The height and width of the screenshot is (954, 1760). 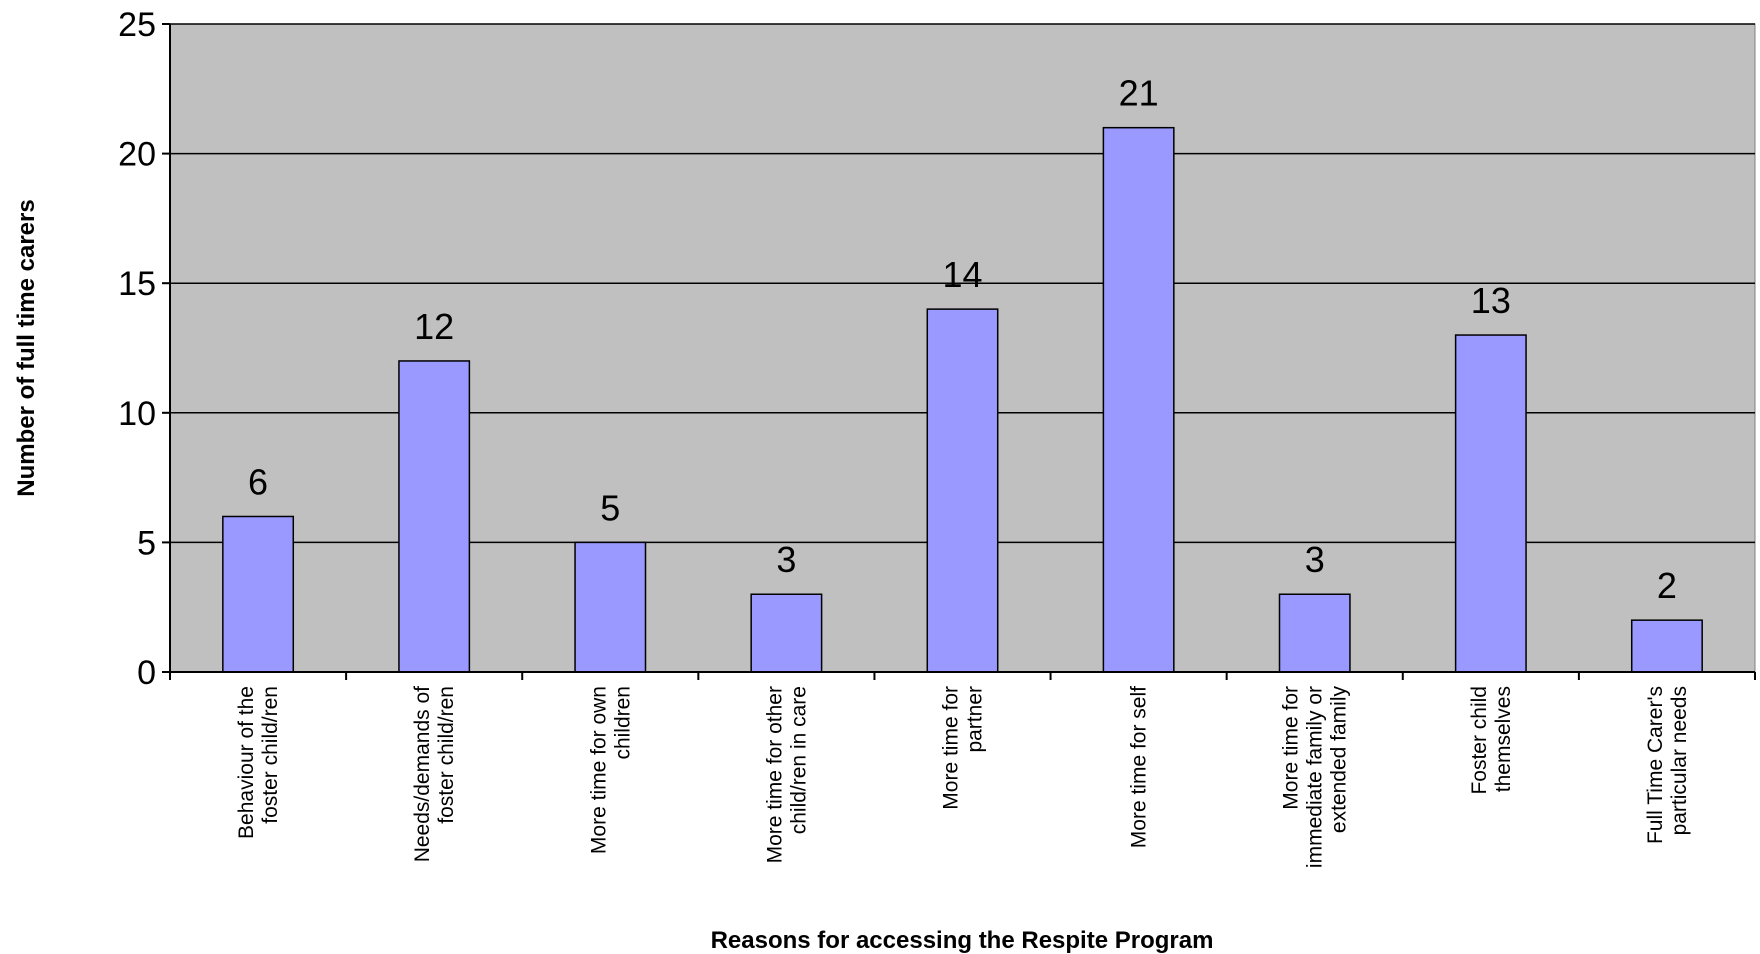 What do you see at coordinates (246, 762) in the screenshot?
I see `category-label-line: Behaviour of the` at bounding box center [246, 762].